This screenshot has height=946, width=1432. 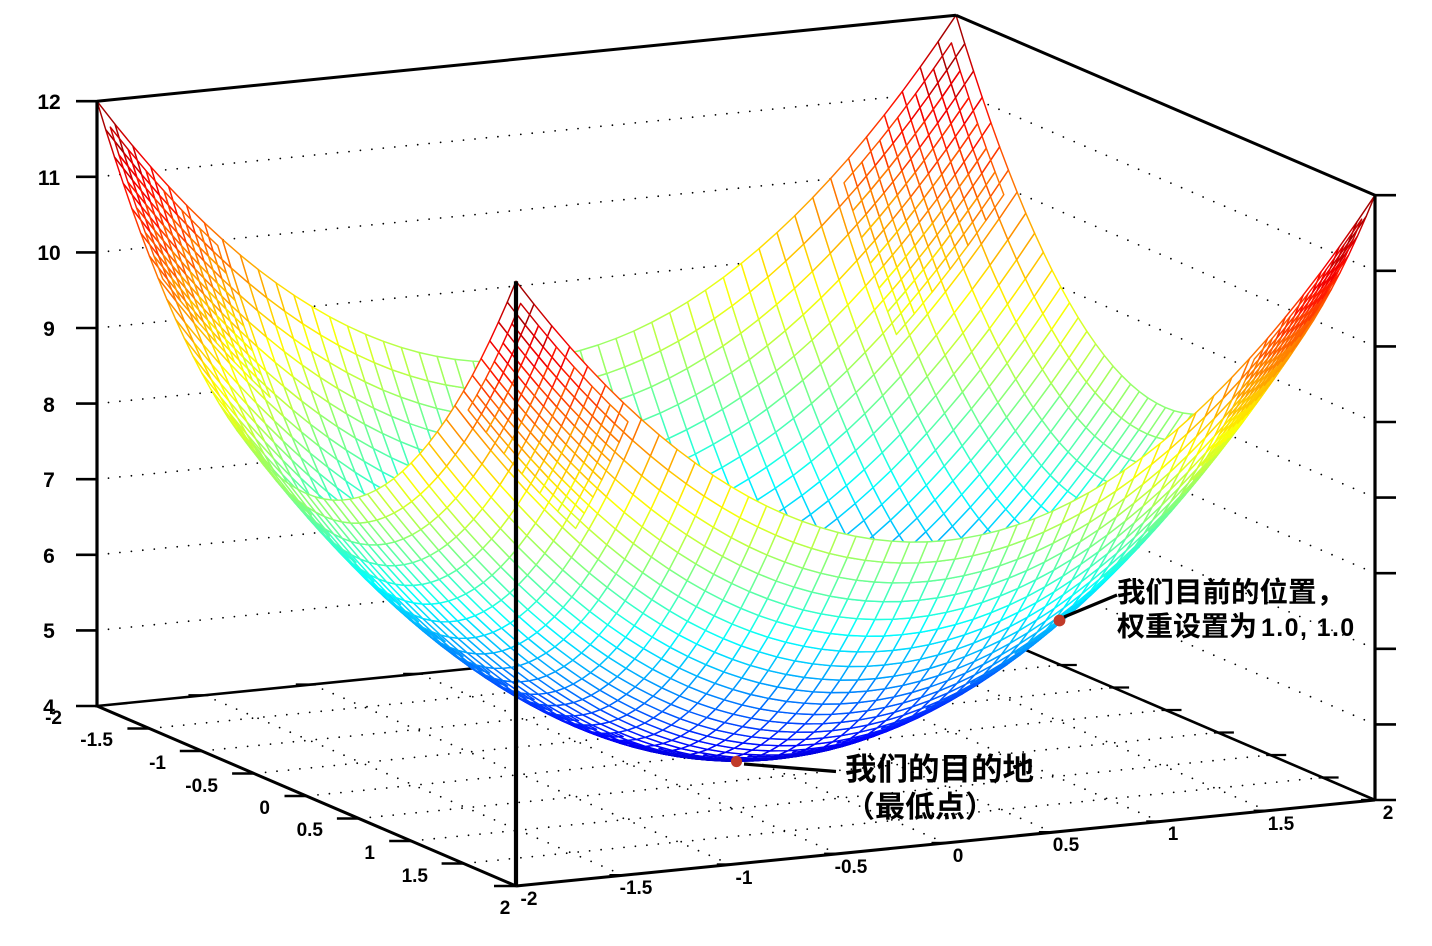 What do you see at coordinates (49, 329) in the screenshot?
I see `svg-text: 9` at bounding box center [49, 329].